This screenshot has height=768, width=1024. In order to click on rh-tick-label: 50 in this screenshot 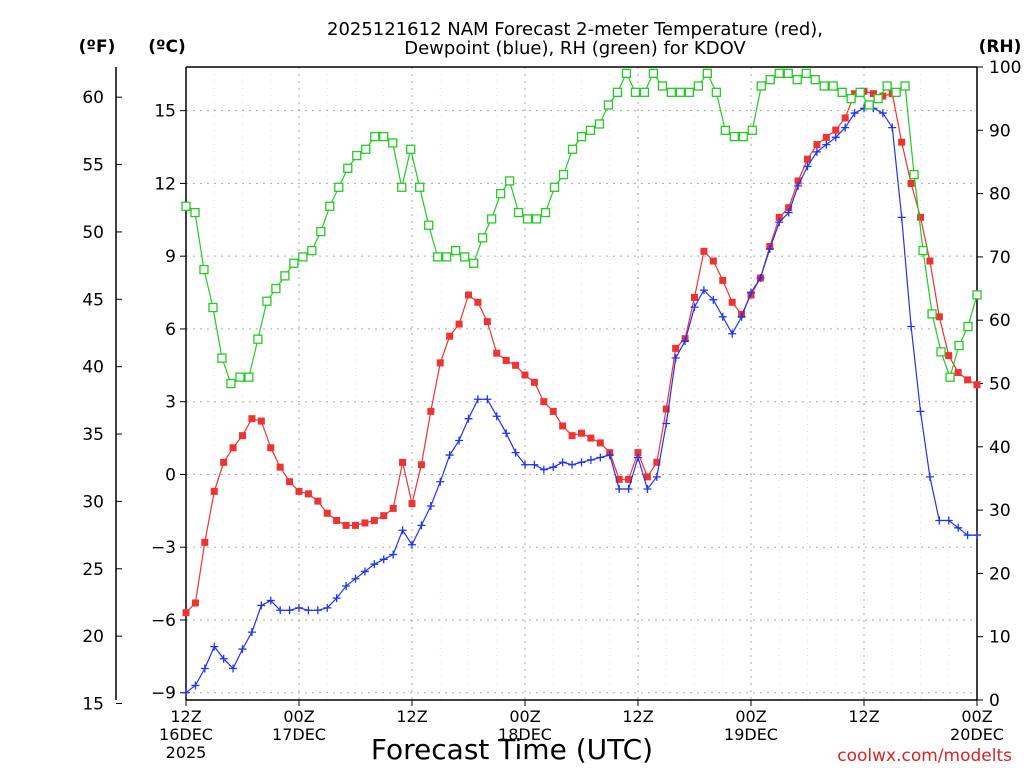, I will do `click(1000, 385)`.